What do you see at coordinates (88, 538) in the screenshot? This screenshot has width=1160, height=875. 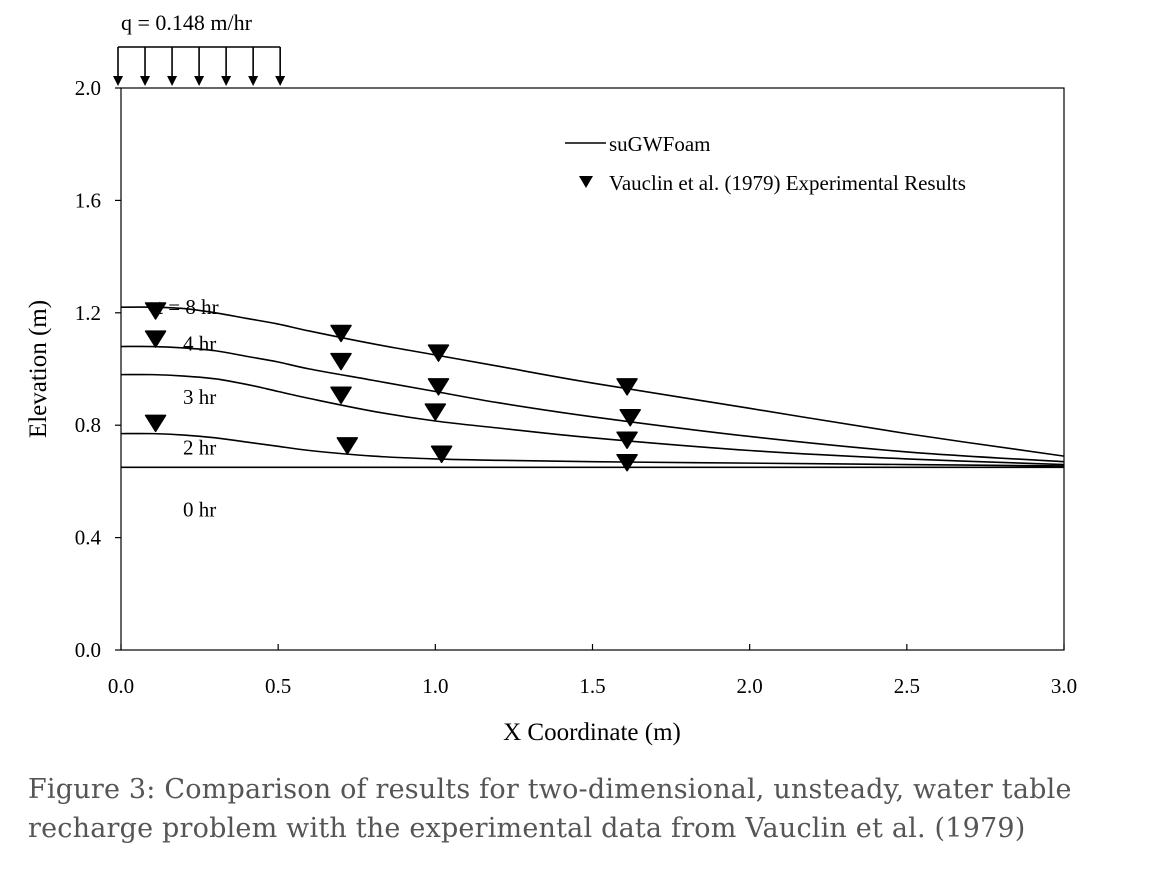 I see `y-tick-label: 0.4` at bounding box center [88, 538].